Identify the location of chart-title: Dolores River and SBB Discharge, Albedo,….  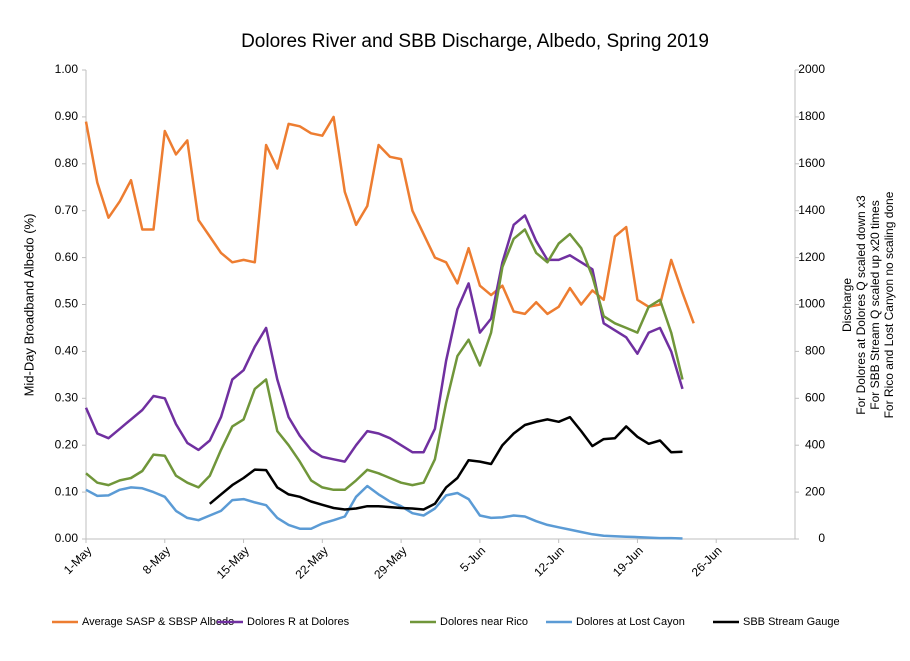
(475, 41).